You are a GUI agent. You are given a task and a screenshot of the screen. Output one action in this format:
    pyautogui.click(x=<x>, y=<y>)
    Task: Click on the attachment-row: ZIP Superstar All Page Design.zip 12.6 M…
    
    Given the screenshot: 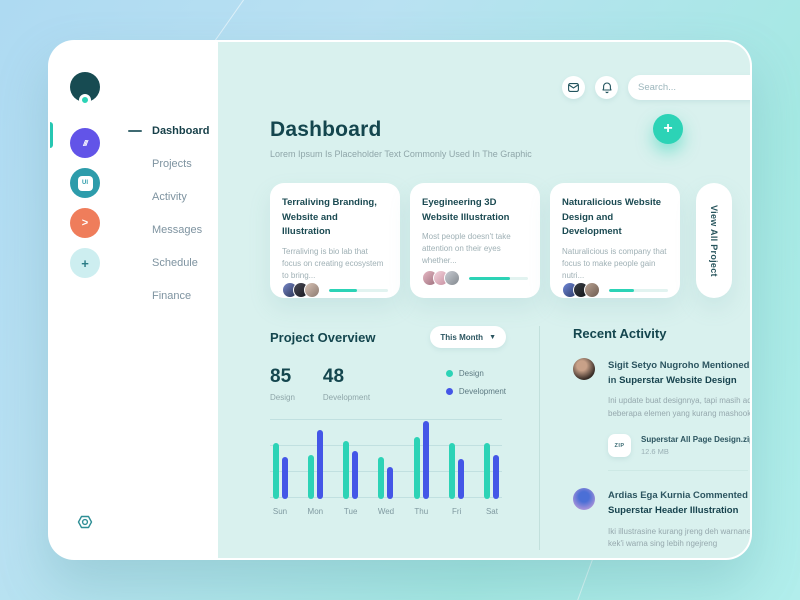 What is the action you would take?
    pyautogui.click(x=680, y=446)
    